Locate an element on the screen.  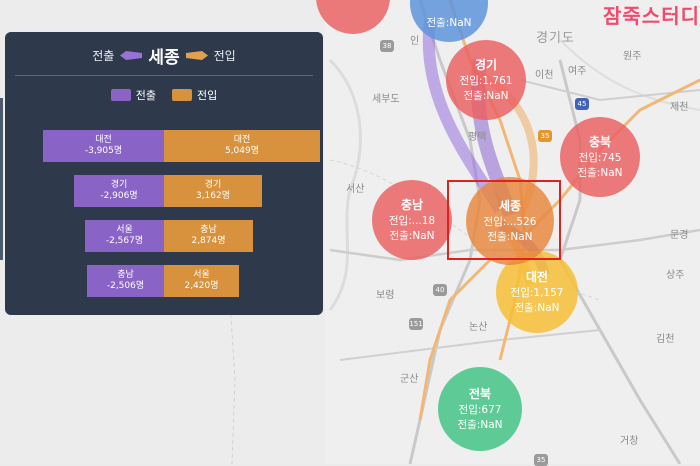
out-value: -2,567명 is located at coordinates (124, 241).